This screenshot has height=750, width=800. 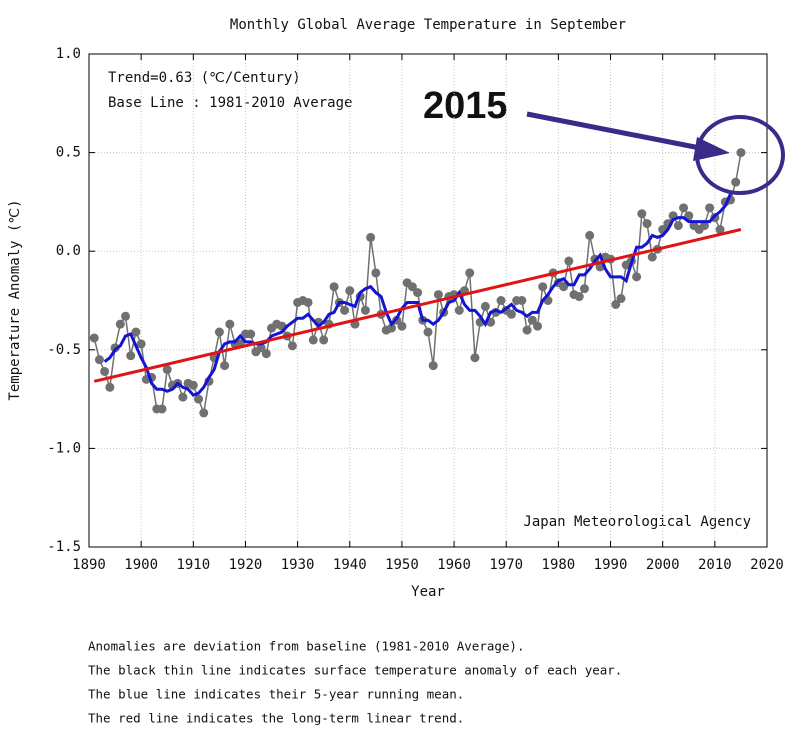 What do you see at coordinates (64, 350) in the screenshot?
I see `y-tick-label: -0.5` at bounding box center [64, 350].